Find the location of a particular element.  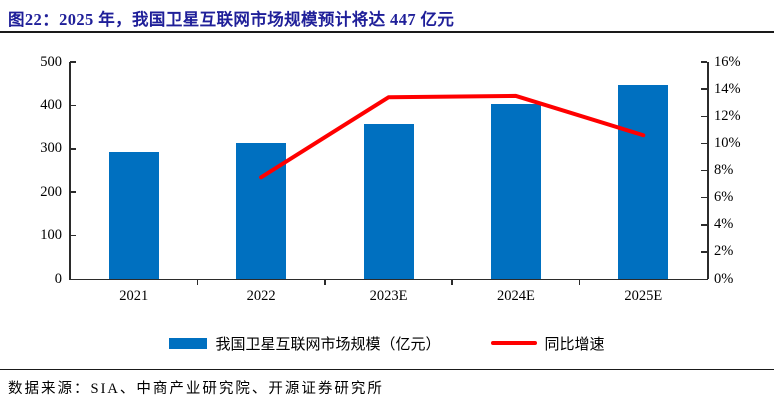

growth-line is located at coordinates (452, 136).